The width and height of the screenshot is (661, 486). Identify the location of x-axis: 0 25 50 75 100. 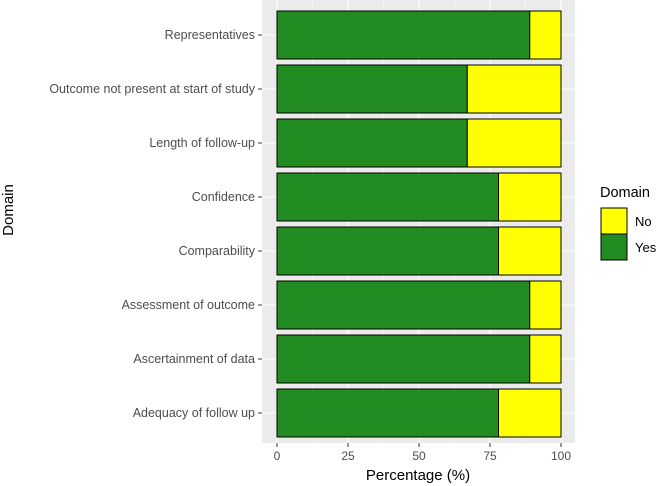
(422, 453).